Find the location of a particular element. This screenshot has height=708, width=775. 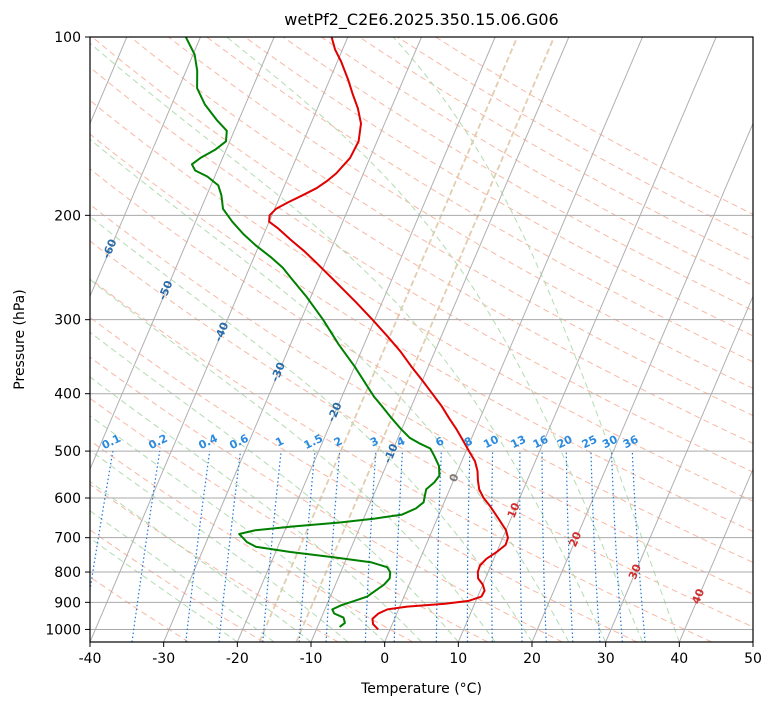

x-tick-label: -10 is located at coordinates (311, 659).